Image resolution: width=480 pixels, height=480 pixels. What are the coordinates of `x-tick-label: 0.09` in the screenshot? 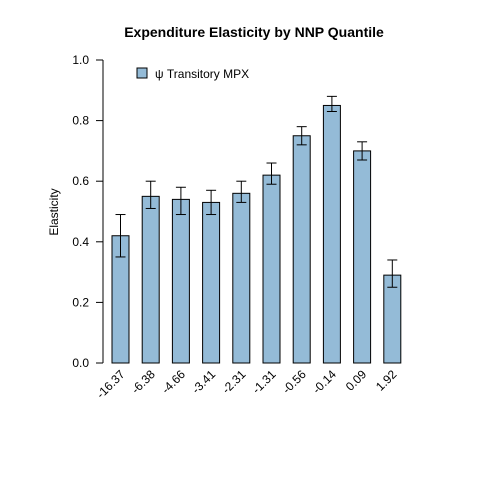 It's located at (356, 380).